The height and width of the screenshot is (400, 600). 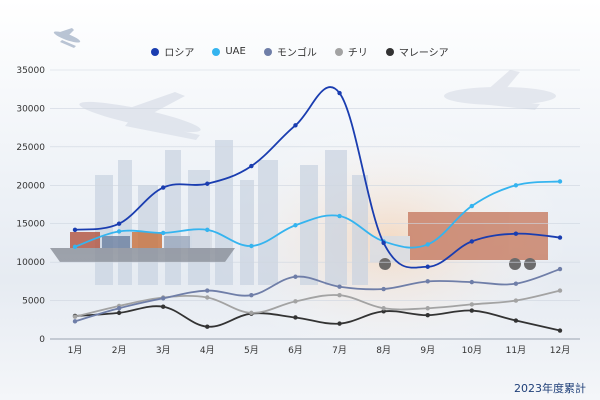 What do you see at coordinates (383, 350) in the screenshot?
I see `x-tick-label: 8月` at bounding box center [383, 350].